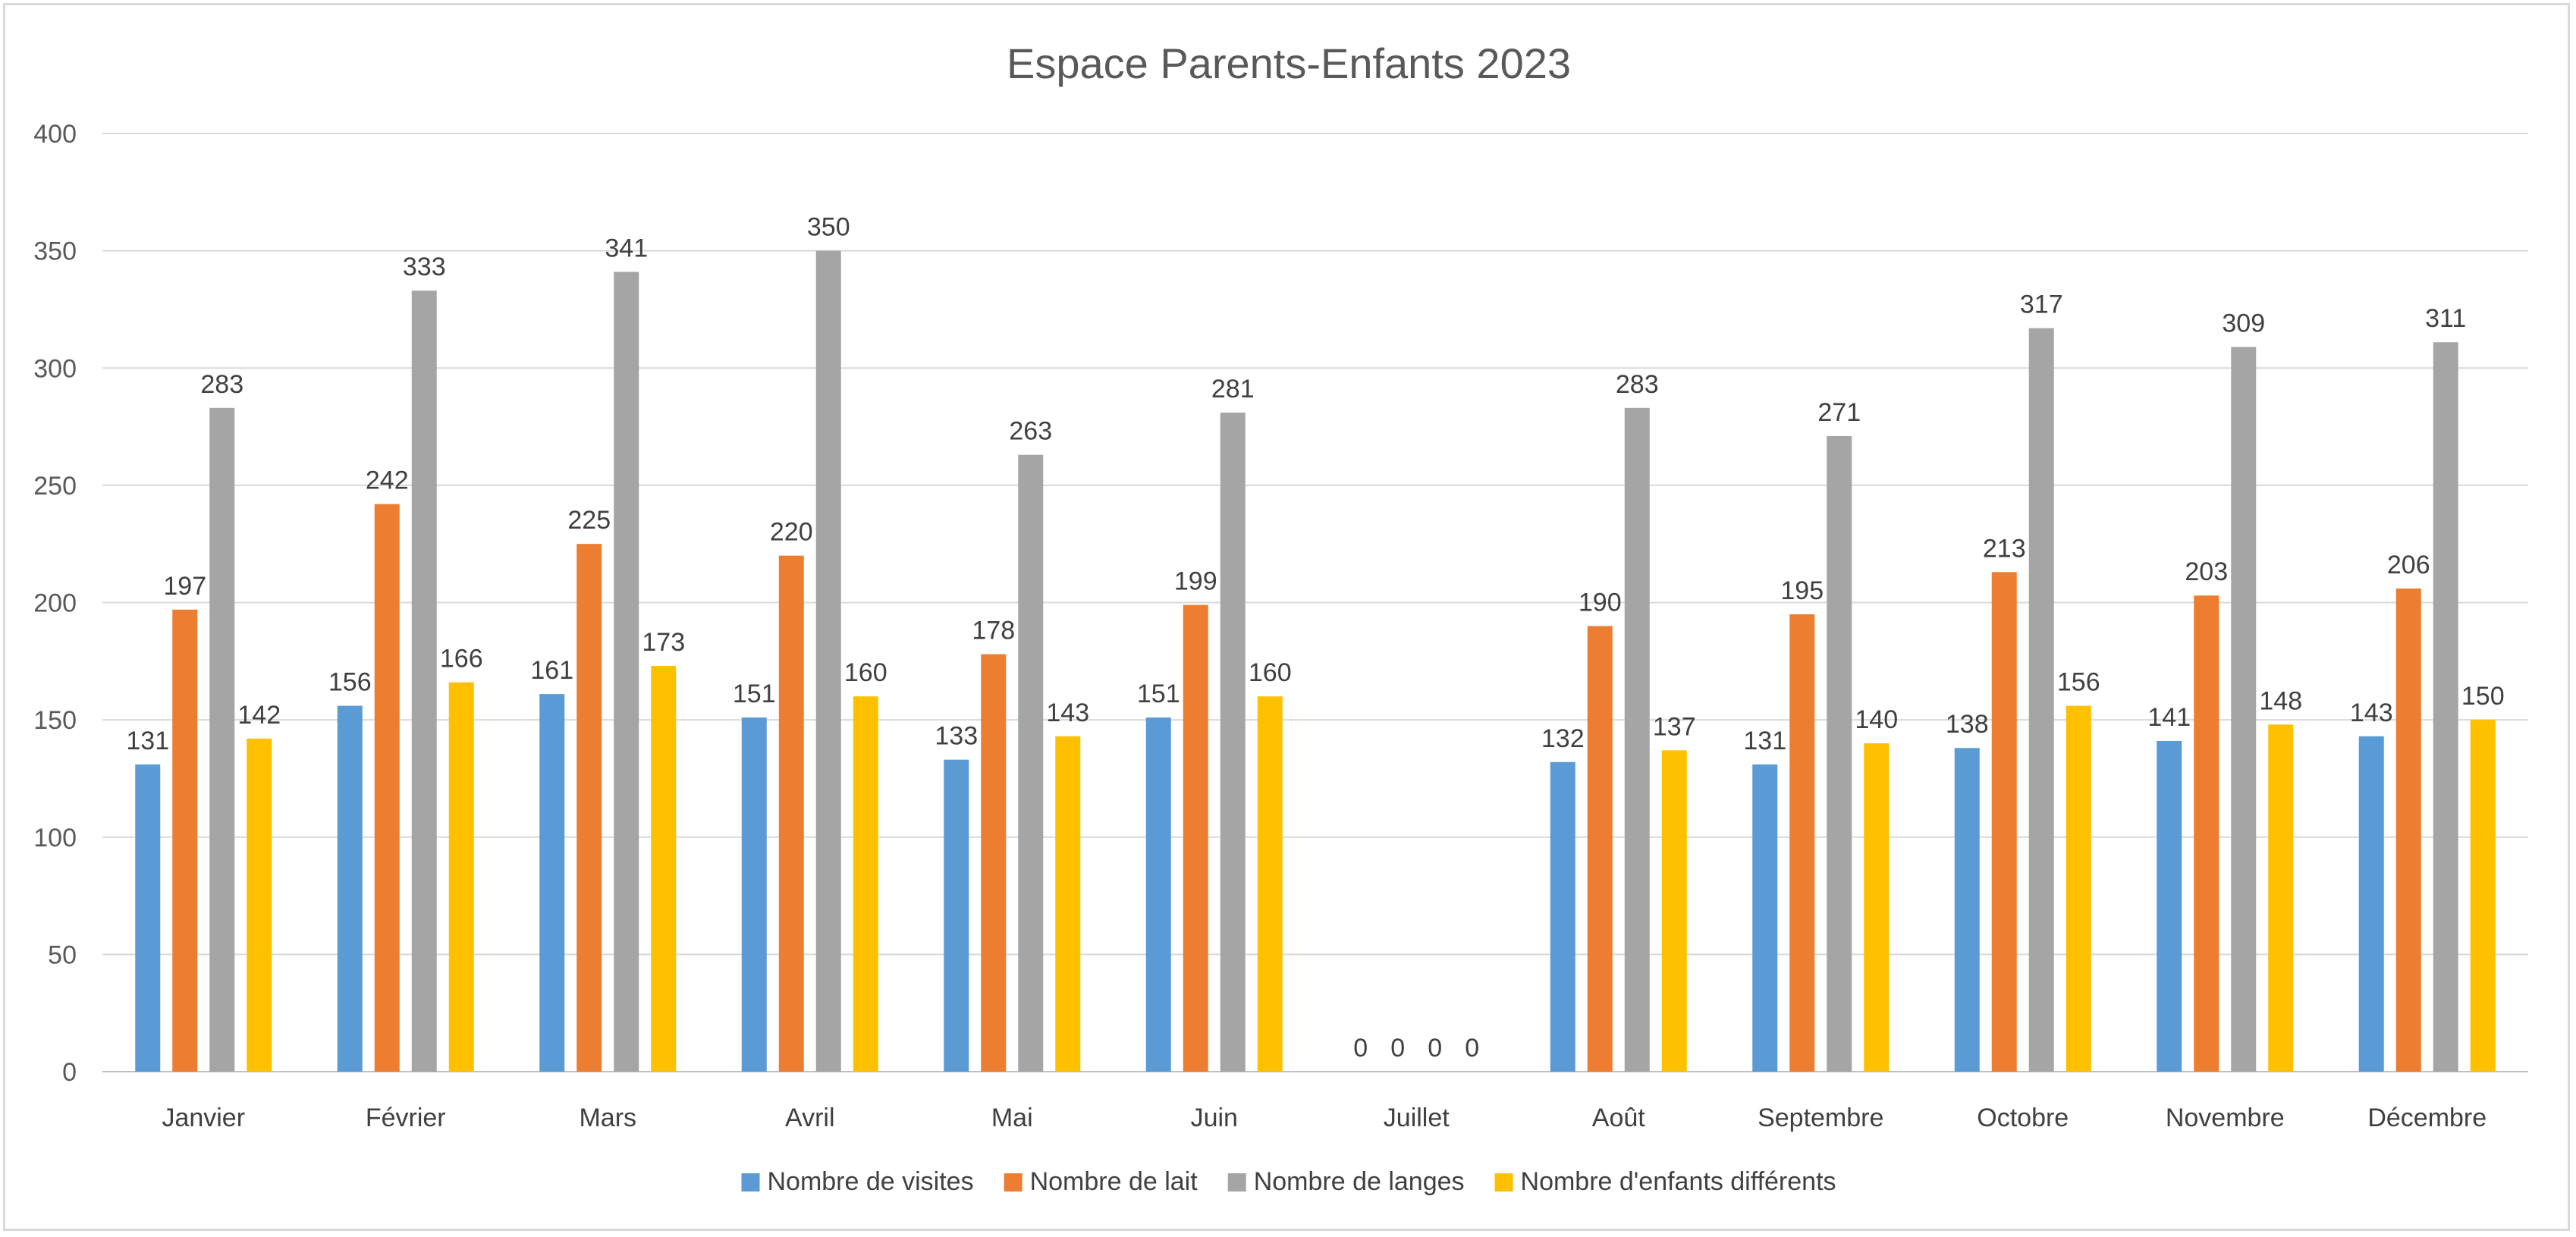 The height and width of the screenshot is (1237, 2576). I want to click on data-label: 350, so click(828, 227).